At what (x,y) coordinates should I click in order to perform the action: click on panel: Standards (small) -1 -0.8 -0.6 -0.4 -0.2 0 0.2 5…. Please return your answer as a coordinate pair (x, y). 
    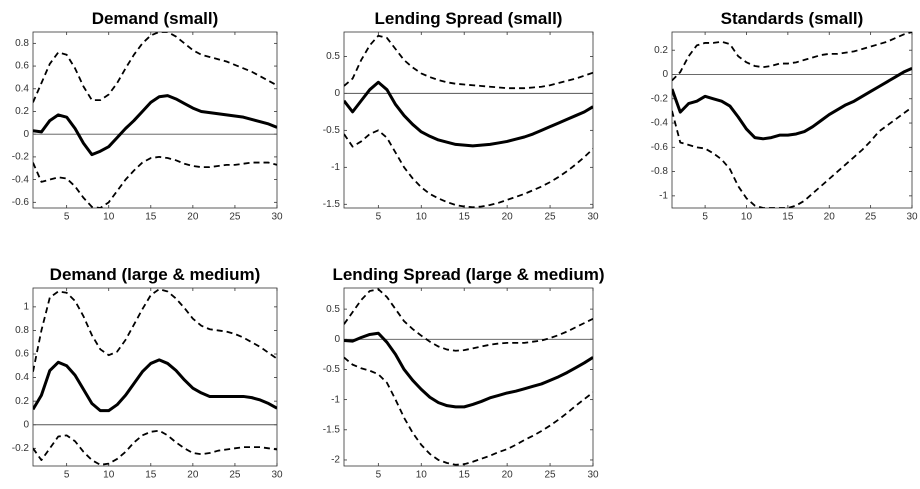
    Looking at the image, I should click on (784, 116).